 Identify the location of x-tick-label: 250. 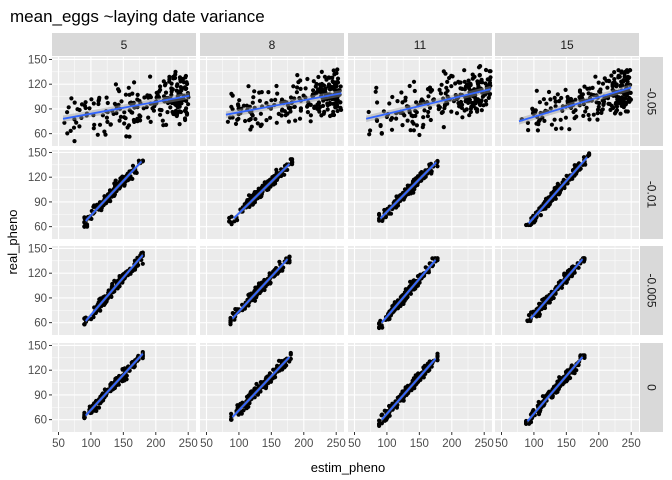
(188, 444).